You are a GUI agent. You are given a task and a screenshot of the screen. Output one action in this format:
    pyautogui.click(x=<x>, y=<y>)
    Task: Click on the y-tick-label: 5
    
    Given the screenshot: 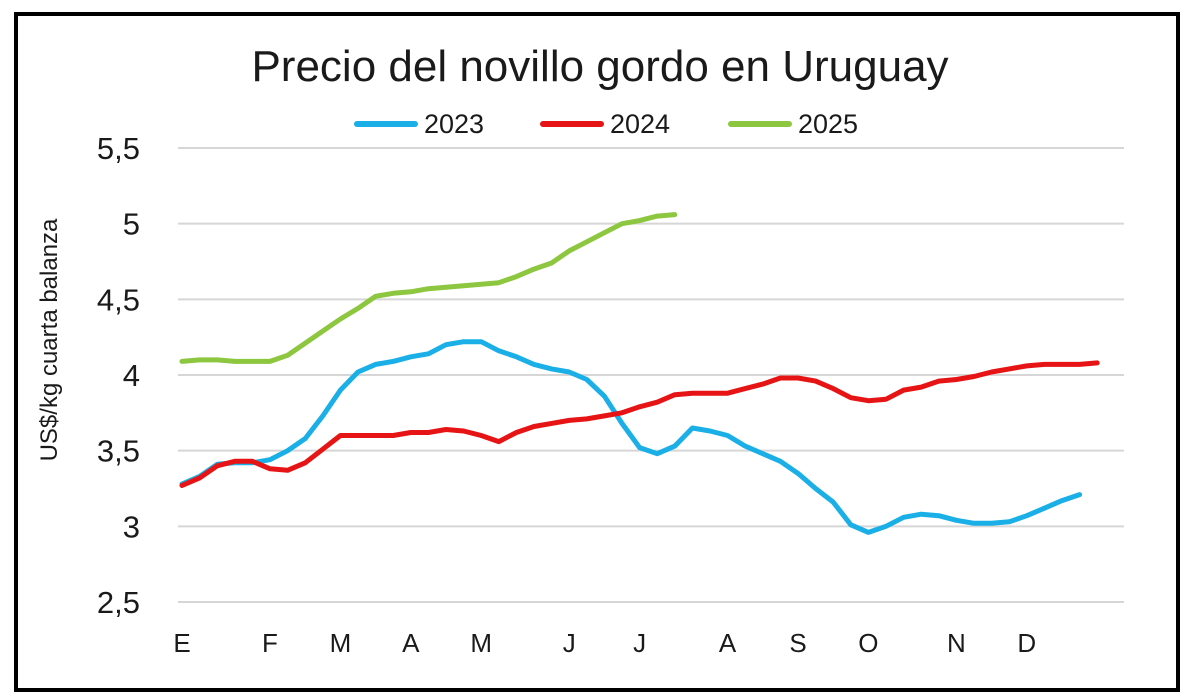 What is the action you would take?
    pyautogui.click(x=131, y=224)
    